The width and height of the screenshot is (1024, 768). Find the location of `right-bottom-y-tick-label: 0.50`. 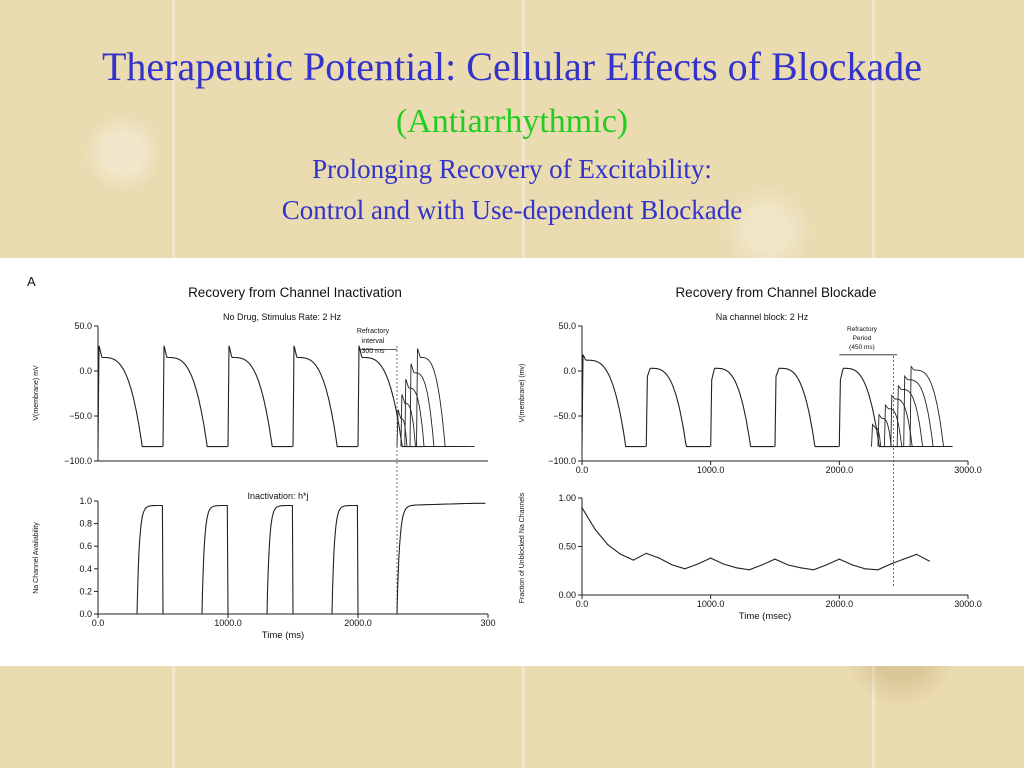

right-bottom-y-tick-label: 0.50 is located at coordinates (567, 547).